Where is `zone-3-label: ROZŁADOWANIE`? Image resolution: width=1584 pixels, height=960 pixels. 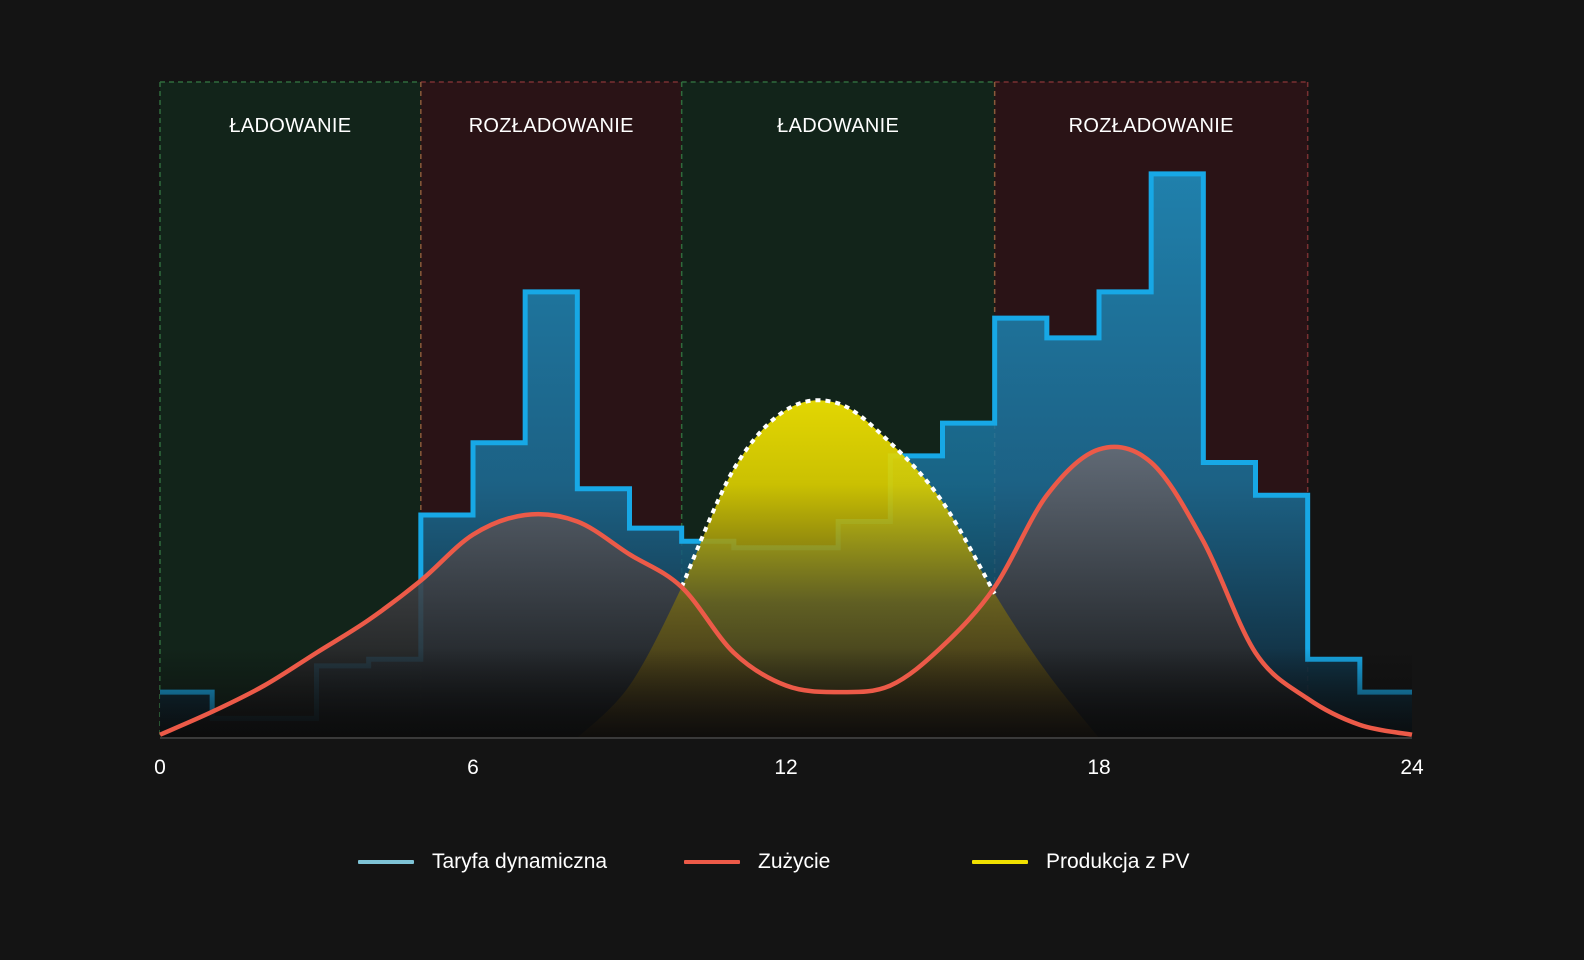
zone-3-label: ROZŁADOWANIE is located at coordinates (1151, 126).